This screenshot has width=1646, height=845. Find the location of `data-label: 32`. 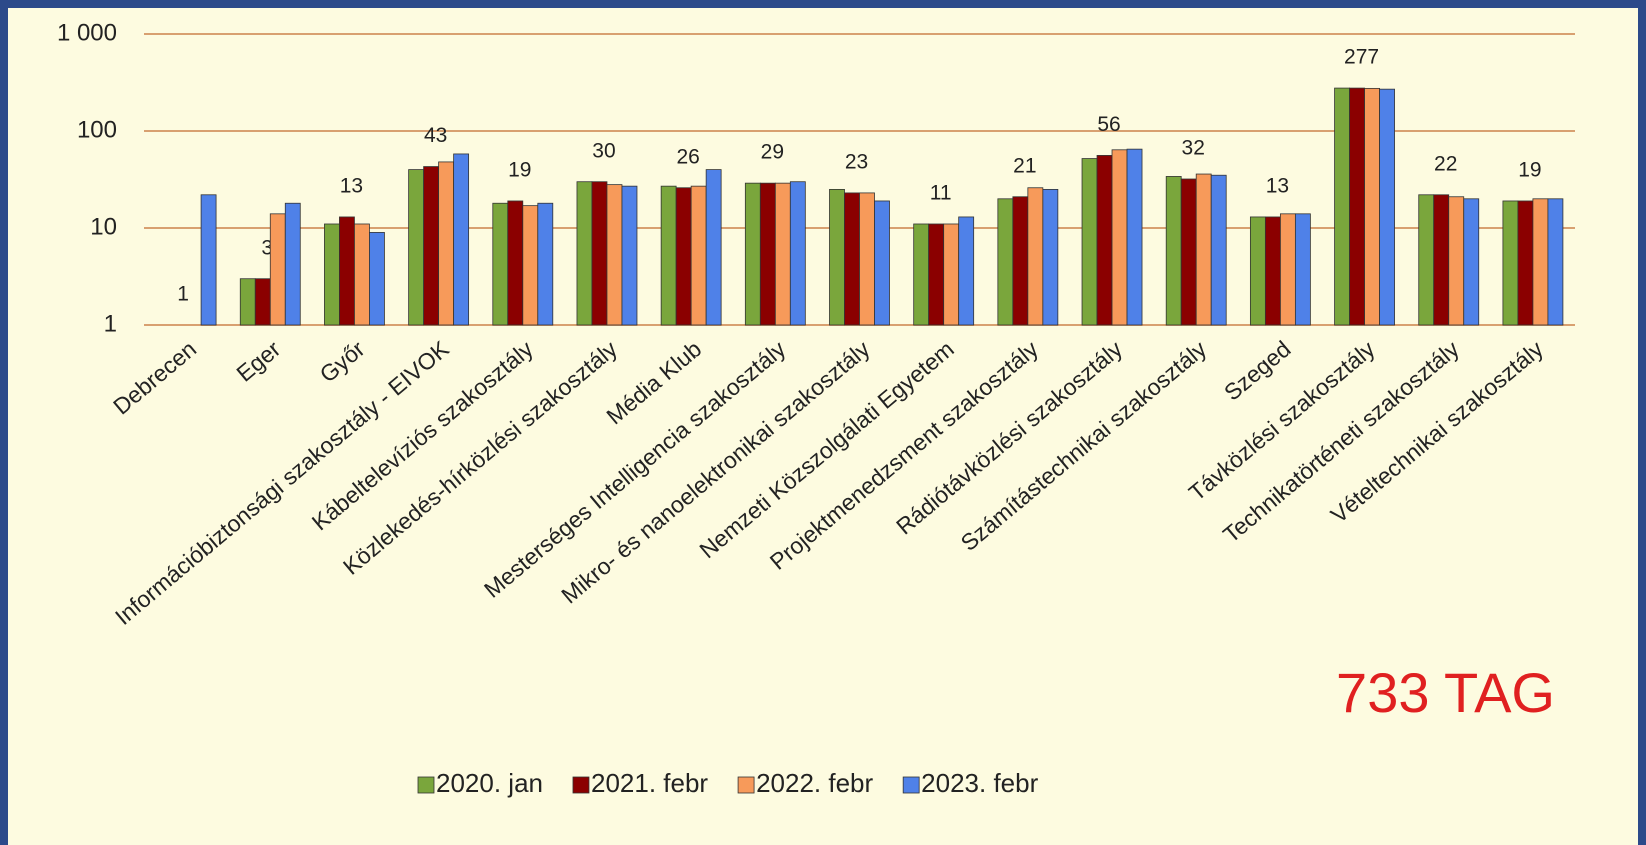

data-label: 32 is located at coordinates (1193, 148).